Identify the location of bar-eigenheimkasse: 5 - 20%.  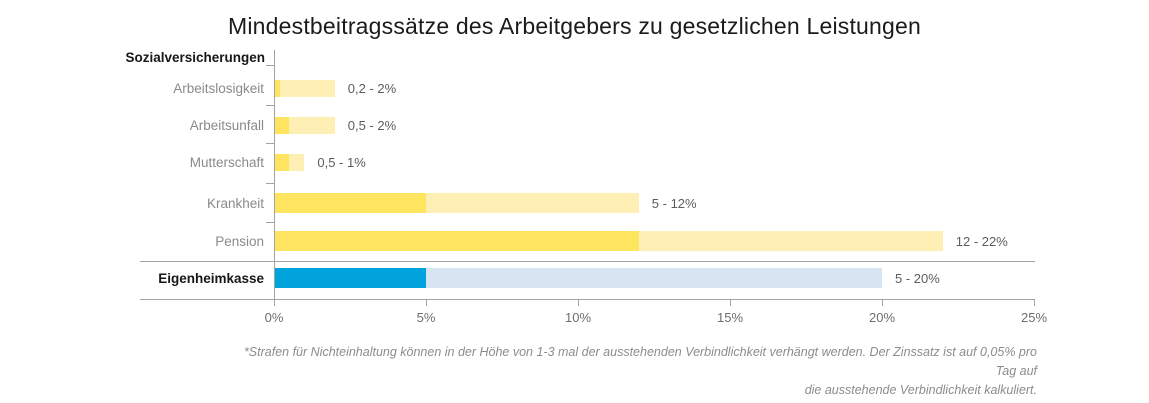
(607, 278).